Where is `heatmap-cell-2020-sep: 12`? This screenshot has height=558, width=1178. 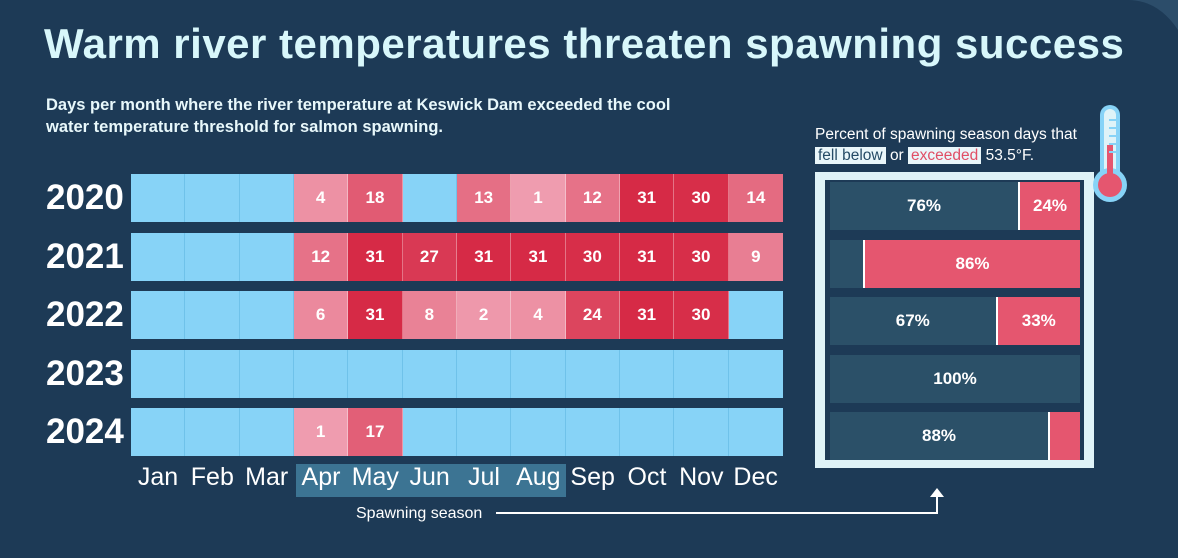
heatmap-cell-2020-sep: 12 is located at coordinates (592, 198).